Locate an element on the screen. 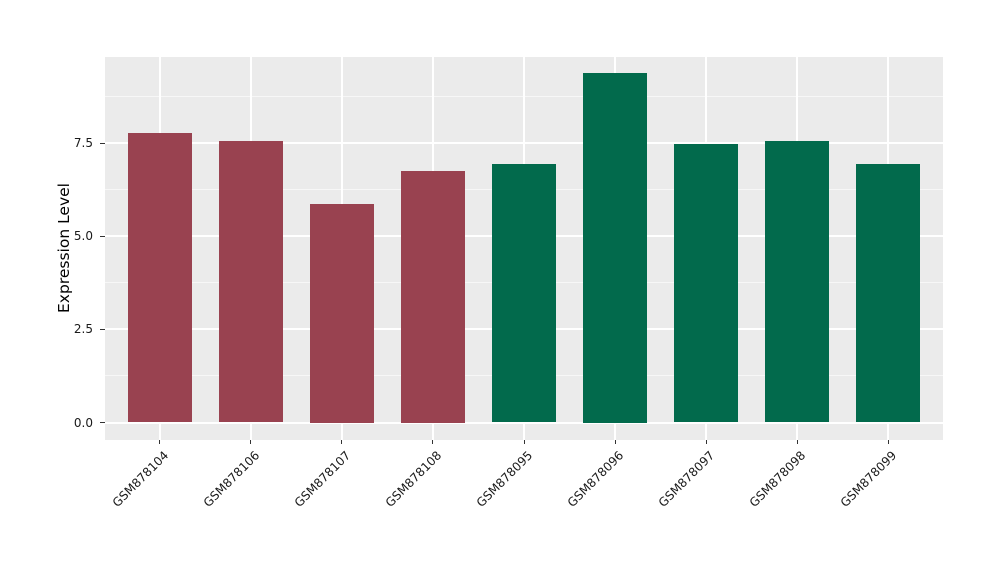  bar-GSM878097 is located at coordinates (706, 283).